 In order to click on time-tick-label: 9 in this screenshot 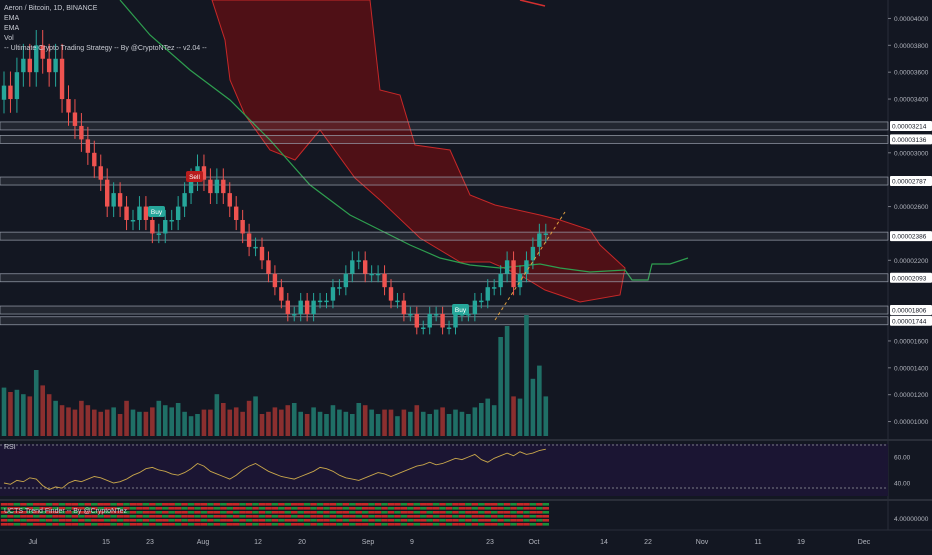, I will do `click(412, 542)`.